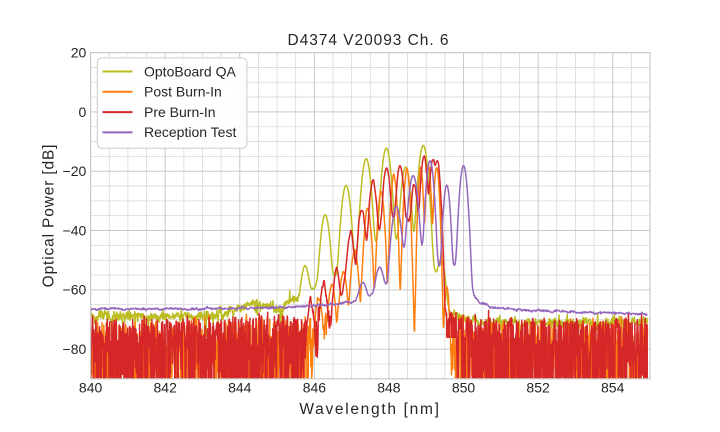 The width and height of the screenshot is (720, 432). Describe the element at coordinates (166, 388) in the screenshot. I see `svg-text: 842` at that location.